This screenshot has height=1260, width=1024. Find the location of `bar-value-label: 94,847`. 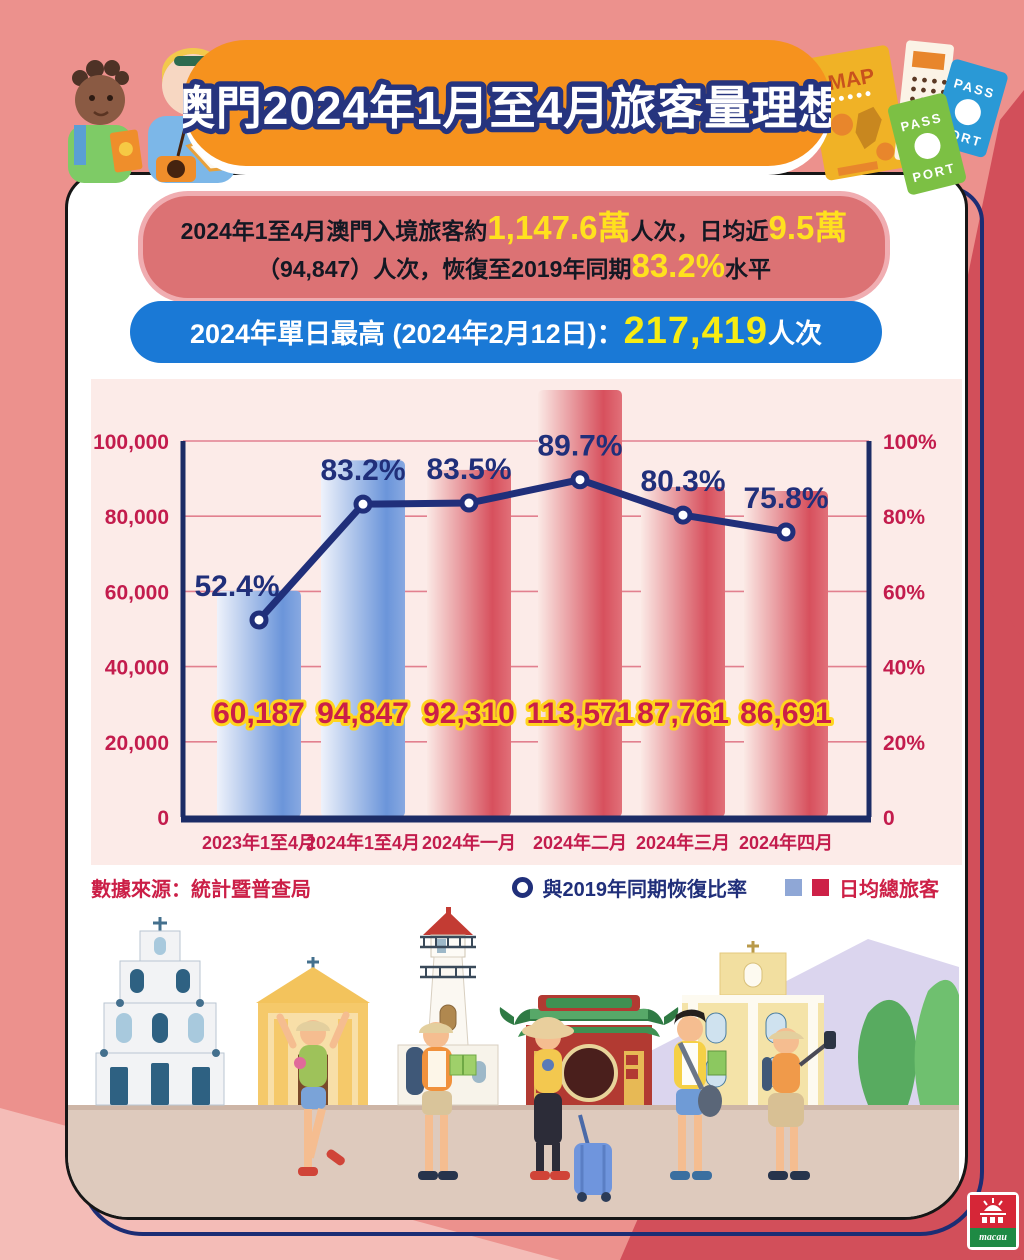

bar-value-label: 94,847 is located at coordinates (363, 713).